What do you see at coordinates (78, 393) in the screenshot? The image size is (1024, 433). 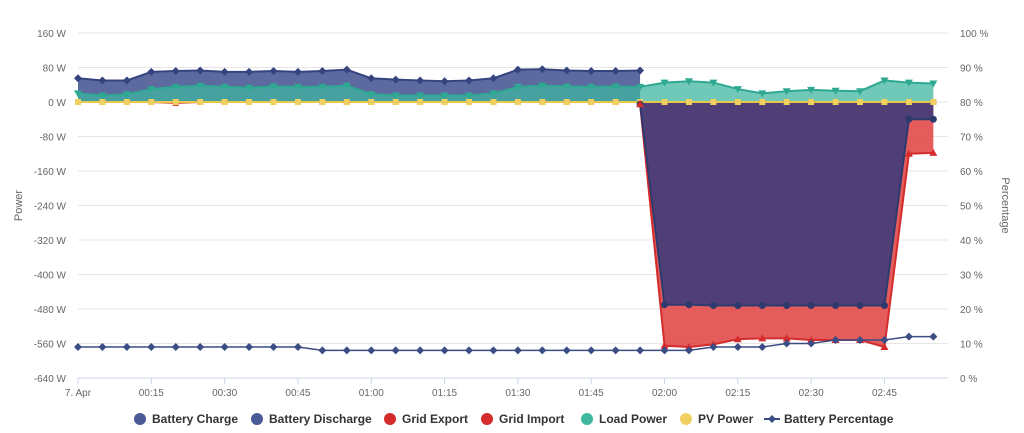 I see `x-tick-label: 7. Apr` at bounding box center [78, 393].